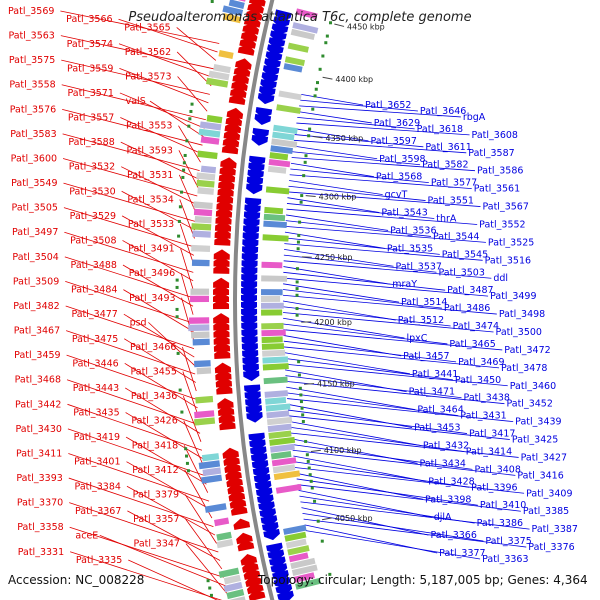  Describe the element at coordinates (467, 308) in the screenshot. I see `reverse-gene-label: Patl_3486` at that location.